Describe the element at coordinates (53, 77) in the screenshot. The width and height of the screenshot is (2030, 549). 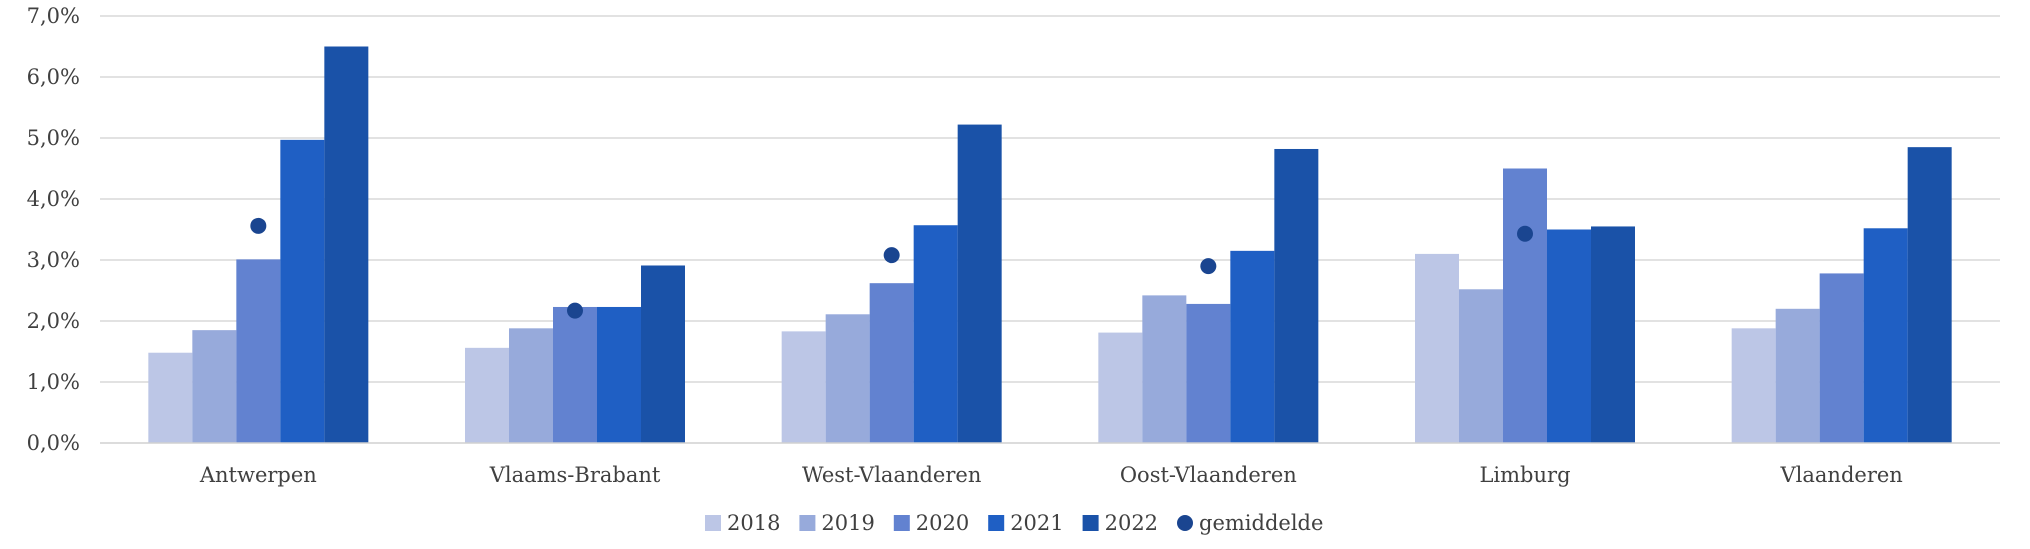
I see `y-tick-label: 6,0%` at that location.